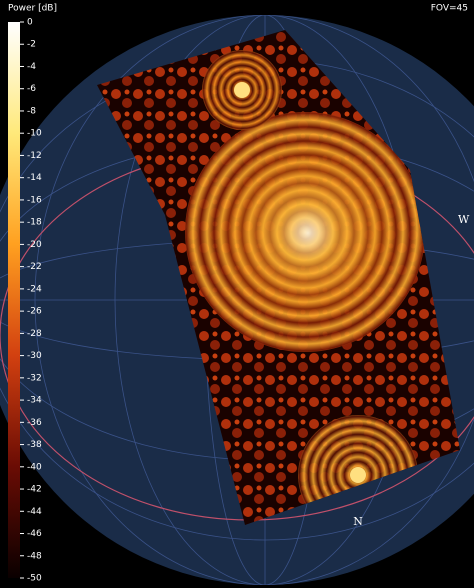 Image resolution: width=474 pixels, height=588 pixels. What do you see at coordinates (31, 111) in the screenshot?
I see `colorbar-tick-label: -8` at bounding box center [31, 111].